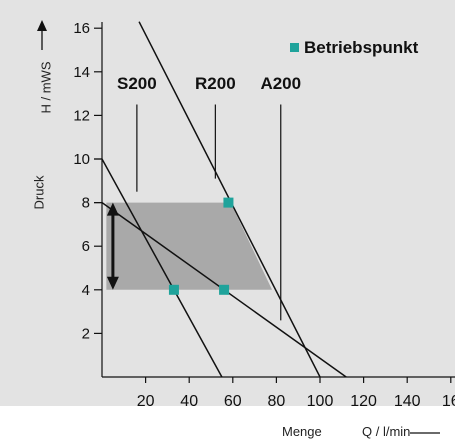 The height and width of the screenshot is (443, 455). Describe the element at coordinates (320, 401) in the screenshot. I see `x-tick-label: 100` at that location.